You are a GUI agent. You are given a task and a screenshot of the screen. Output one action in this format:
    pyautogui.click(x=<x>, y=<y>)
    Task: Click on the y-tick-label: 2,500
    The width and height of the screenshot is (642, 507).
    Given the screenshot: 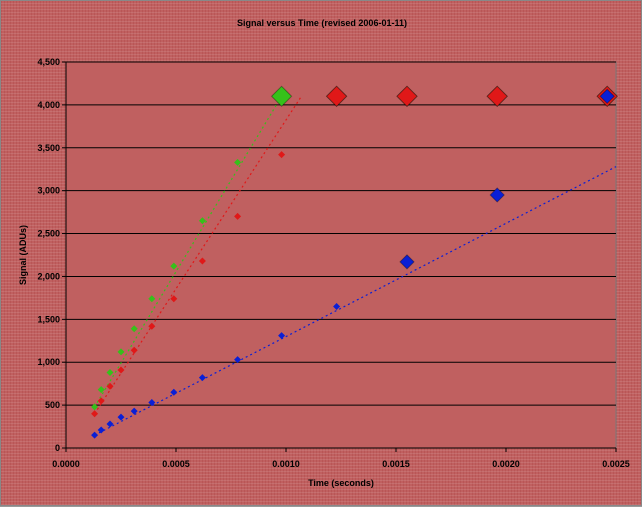 What is the action you would take?
    pyautogui.click(x=48, y=234)
    